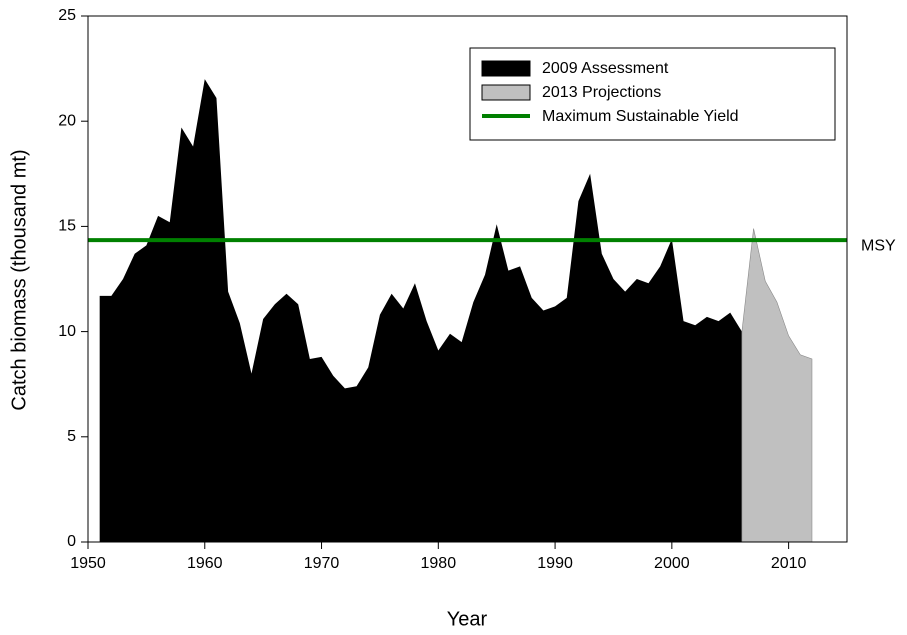 The height and width of the screenshot is (635, 907). Describe the element at coordinates (878, 245) in the screenshot. I see `msy-label: MSY` at that location.